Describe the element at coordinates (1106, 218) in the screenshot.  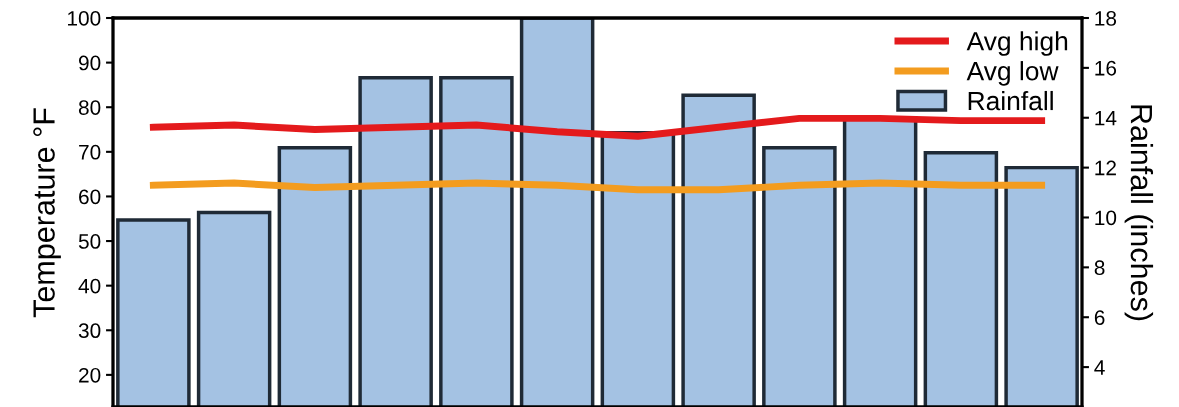
I see `y2-tick-label: 10` at that location.